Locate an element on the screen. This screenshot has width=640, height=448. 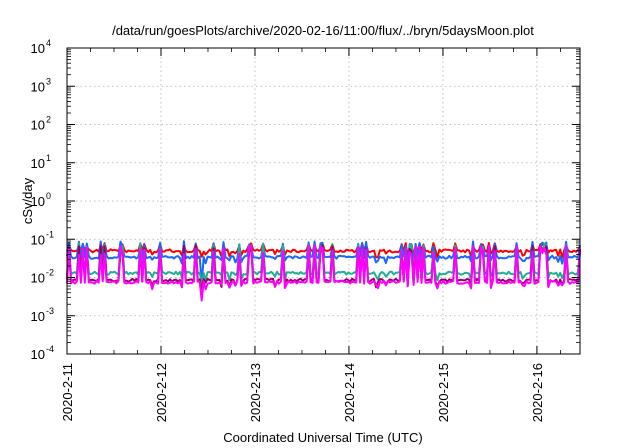
x-tick-label: 2020-2-13 is located at coordinates (255, 392).